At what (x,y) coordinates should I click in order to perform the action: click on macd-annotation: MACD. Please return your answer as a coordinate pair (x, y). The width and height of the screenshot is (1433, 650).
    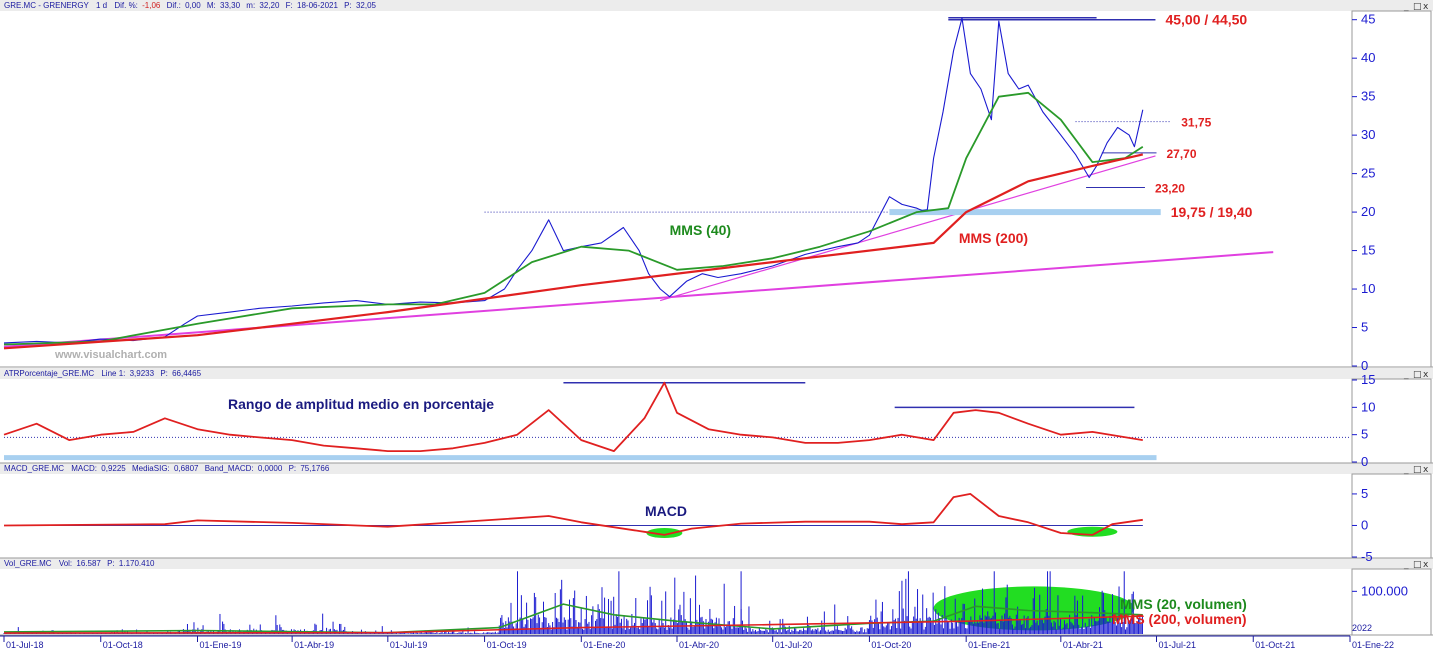
    Looking at the image, I should click on (666, 511).